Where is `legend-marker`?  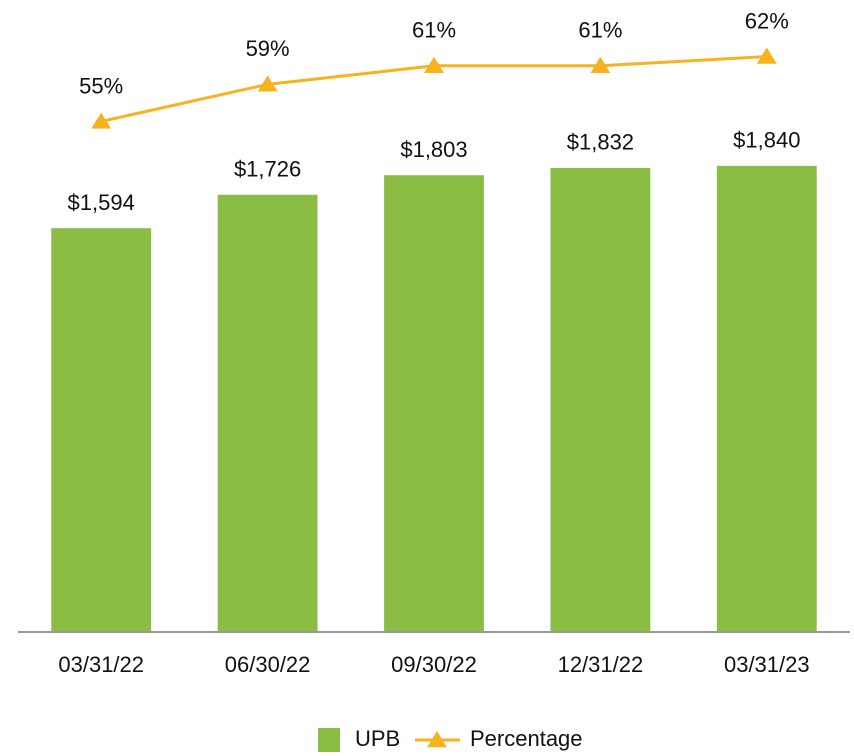
legend-marker is located at coordinates (437, 739).